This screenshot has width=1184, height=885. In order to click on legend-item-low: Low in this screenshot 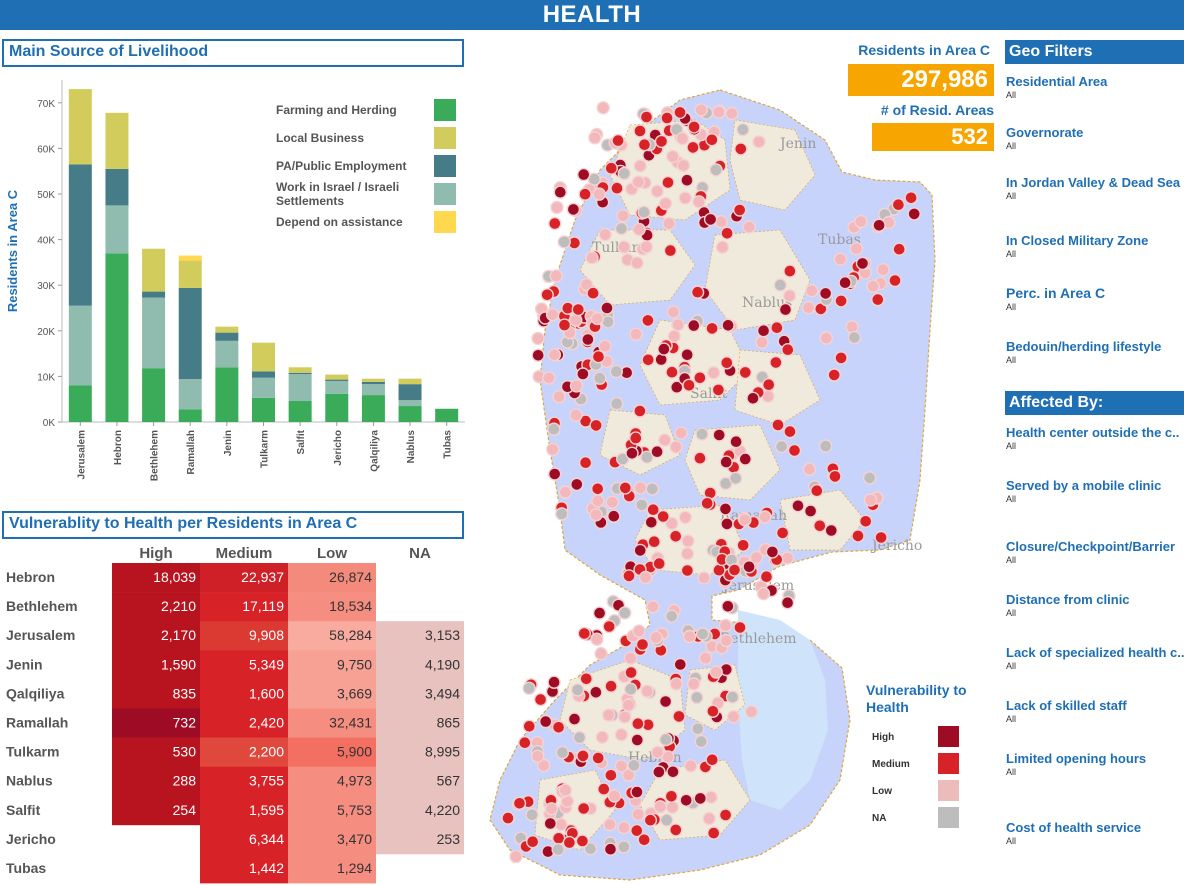, I will do `click(926, 791)`.